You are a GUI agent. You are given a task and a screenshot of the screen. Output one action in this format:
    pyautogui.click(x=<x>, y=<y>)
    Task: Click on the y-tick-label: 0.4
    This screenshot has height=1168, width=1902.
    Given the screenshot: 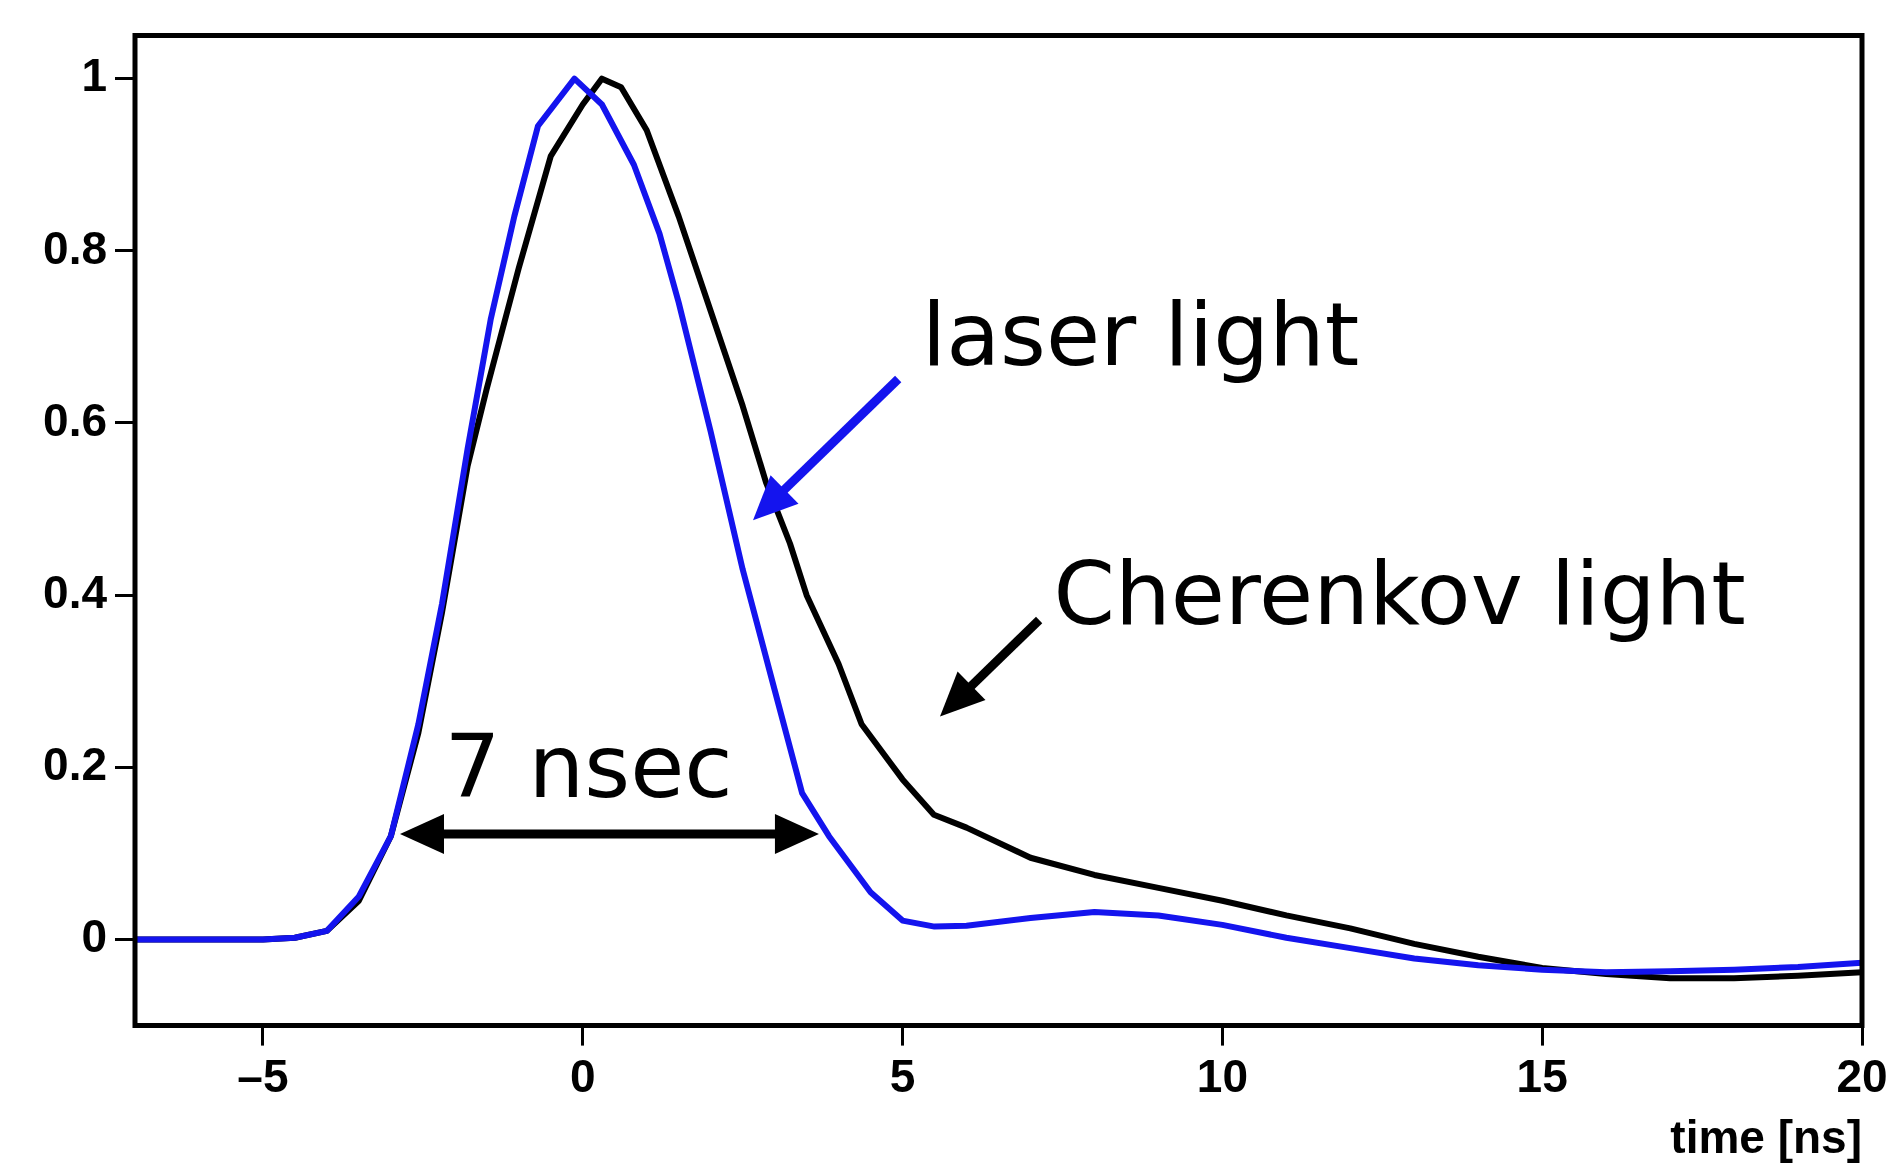 What is the action you would take?
    pyautogui.click(x=75, y=591)
    